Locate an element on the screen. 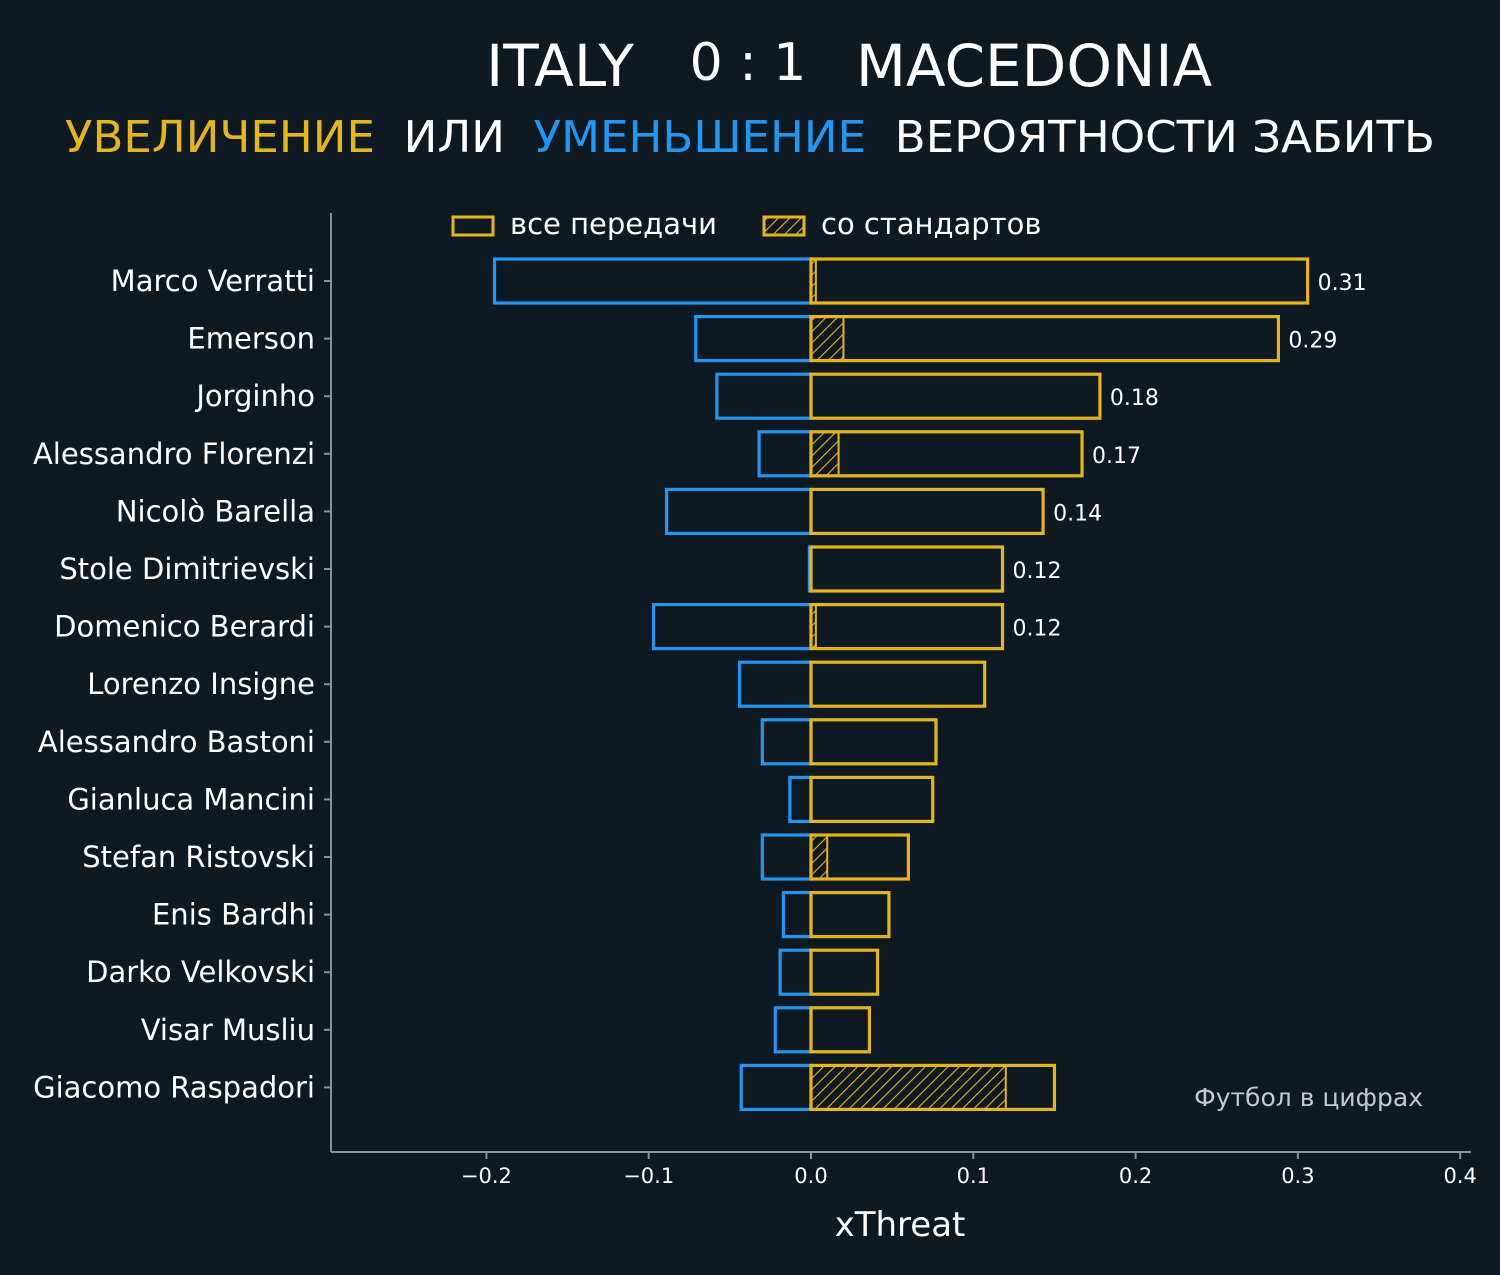 The image size is (1500, 1275). player-label: Alessandro Bastoni is located at coordinates (176, 742).